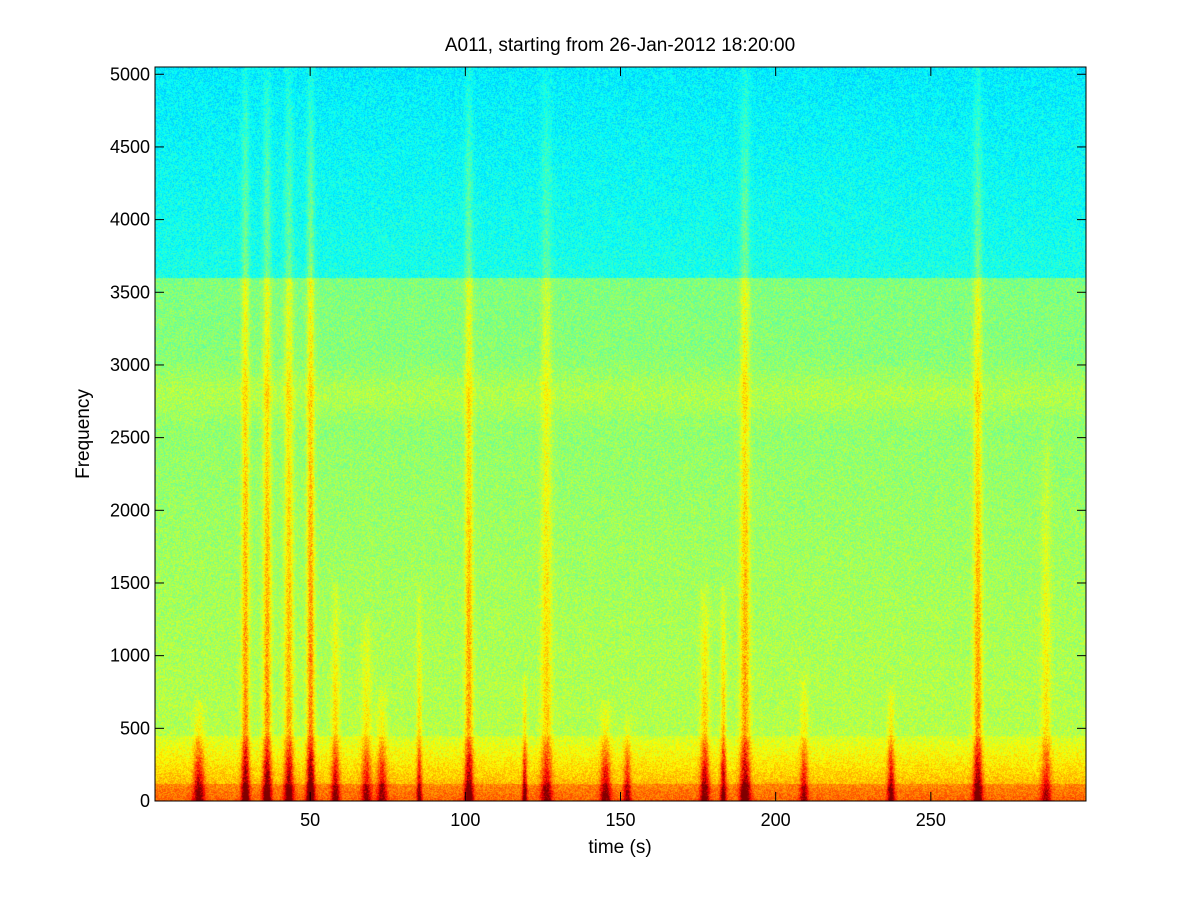 The width and height of the screenshot is (1200, 905). Describe the element at coordinates (130, 220) in the screenshot. I see `y-tick-label: 4000` at that location.